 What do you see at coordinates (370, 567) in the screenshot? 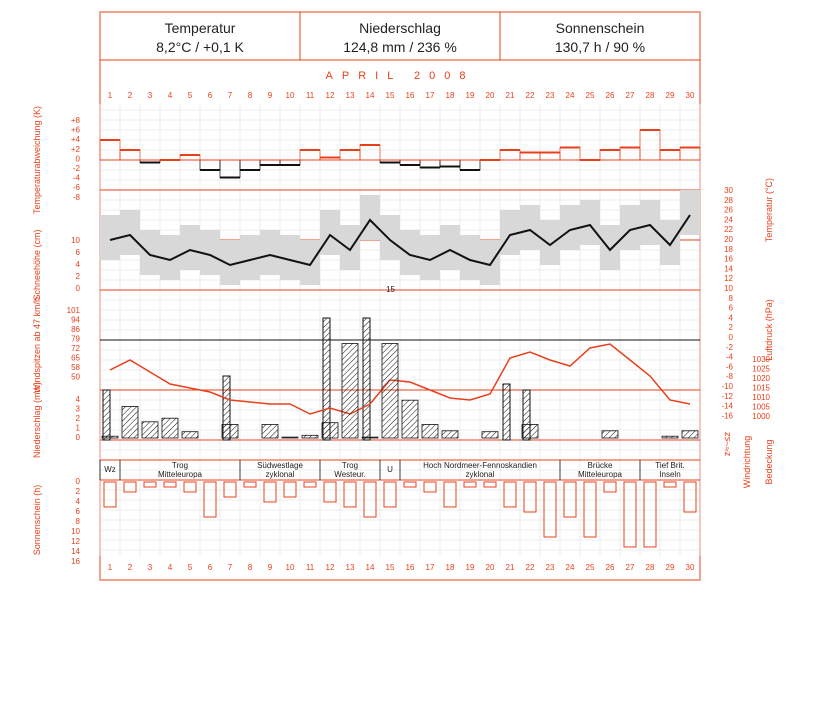
I see `day-label-bottom: 14` at bounding box center [370, 567].